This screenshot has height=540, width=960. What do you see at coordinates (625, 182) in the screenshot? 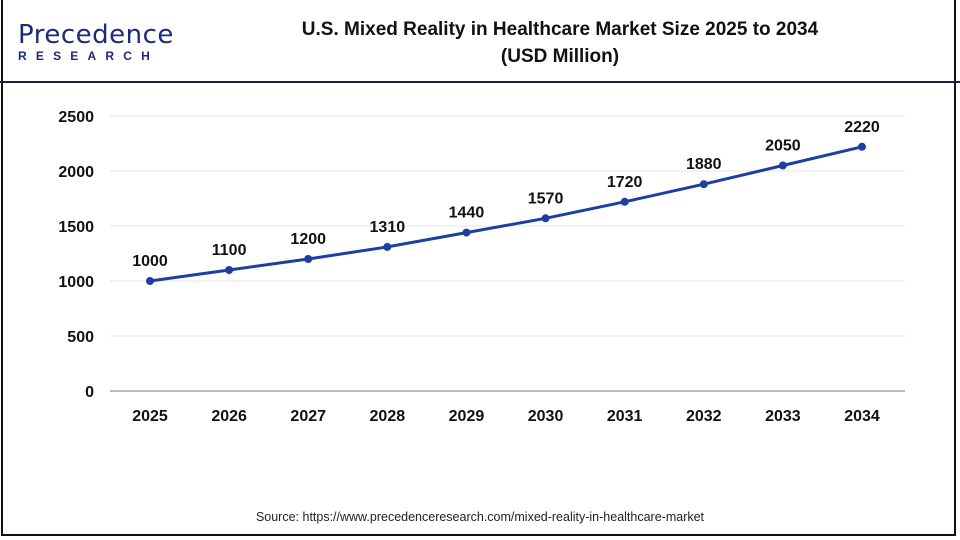
I see `data-label: 1720` at bounding box center [625, 182].